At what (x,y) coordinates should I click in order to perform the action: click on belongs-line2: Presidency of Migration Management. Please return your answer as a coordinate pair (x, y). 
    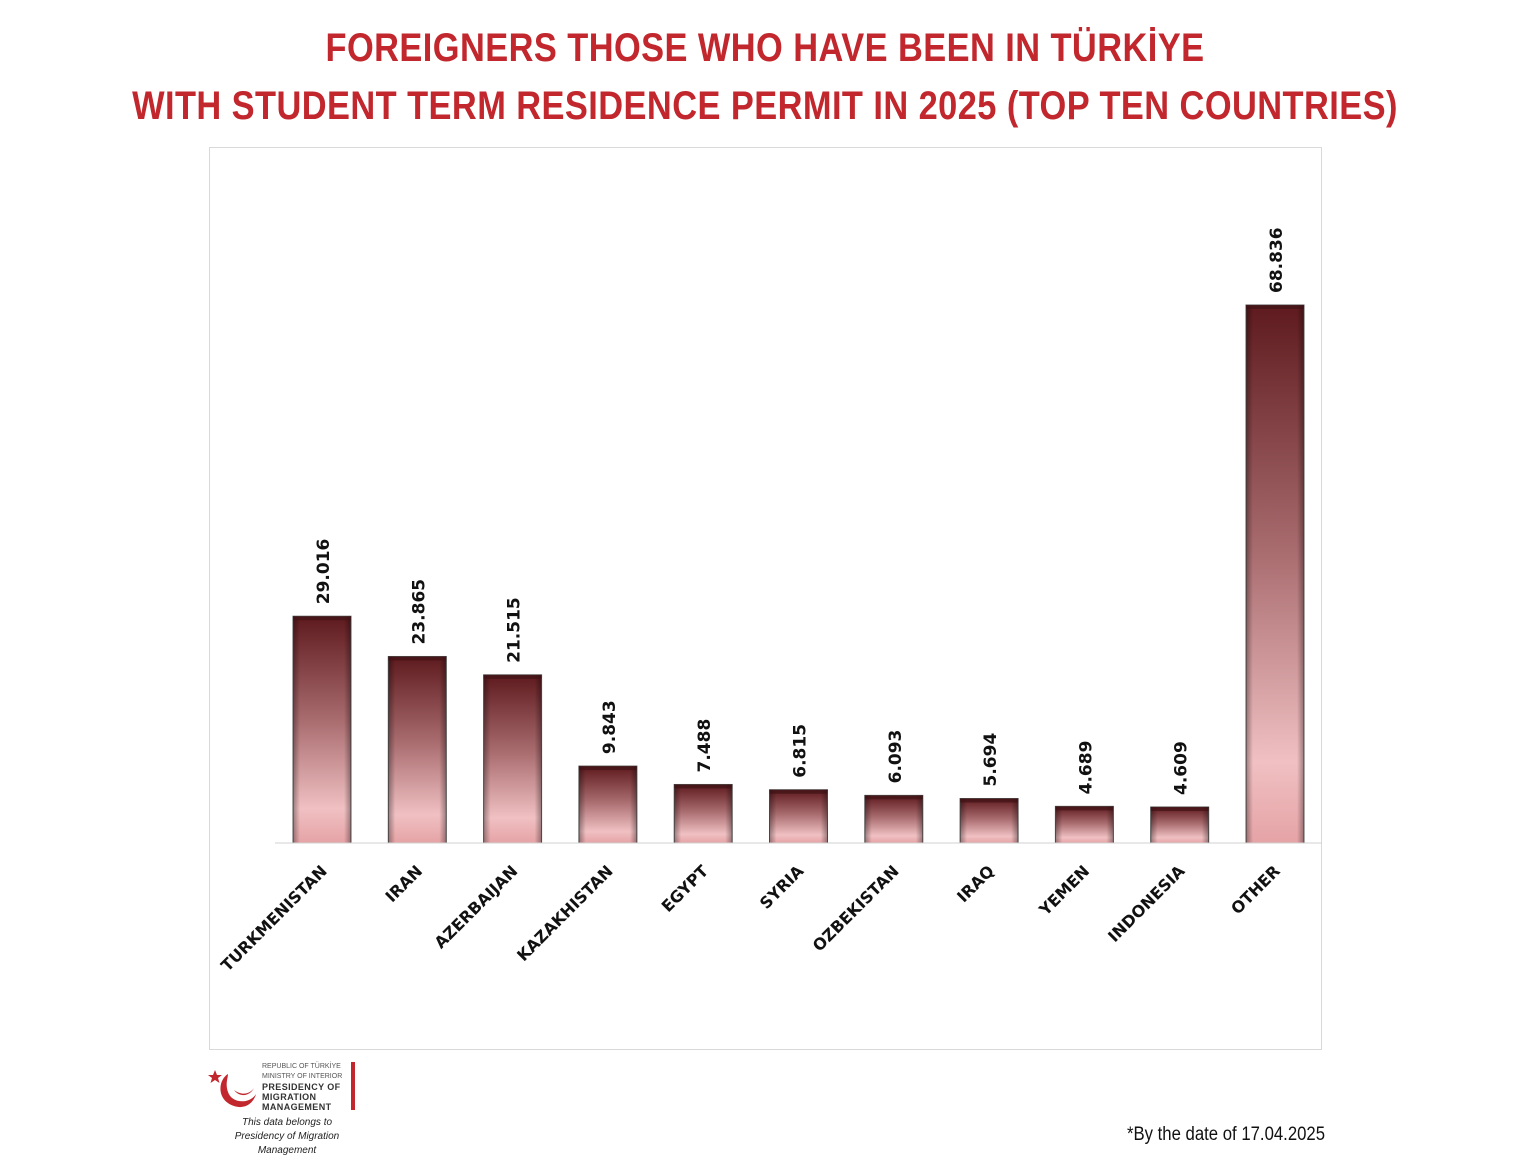
    Looking at the image, I should click on (287, 1143).